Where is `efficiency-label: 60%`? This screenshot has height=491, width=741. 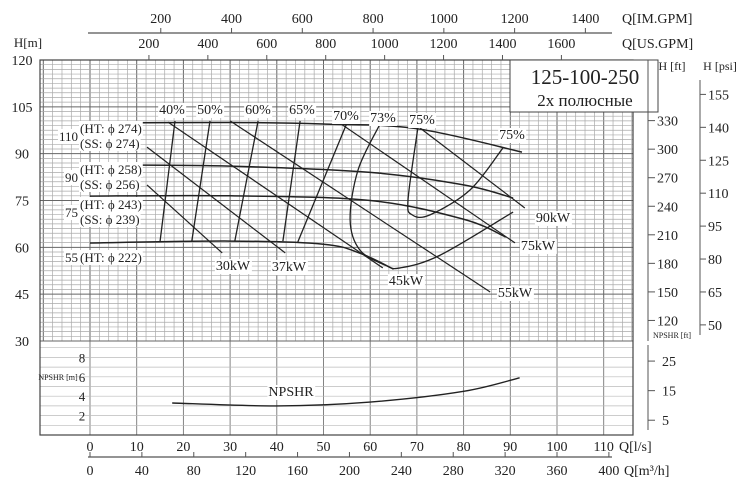 efficiency-label: 60% is located at coordinates (258, 110).